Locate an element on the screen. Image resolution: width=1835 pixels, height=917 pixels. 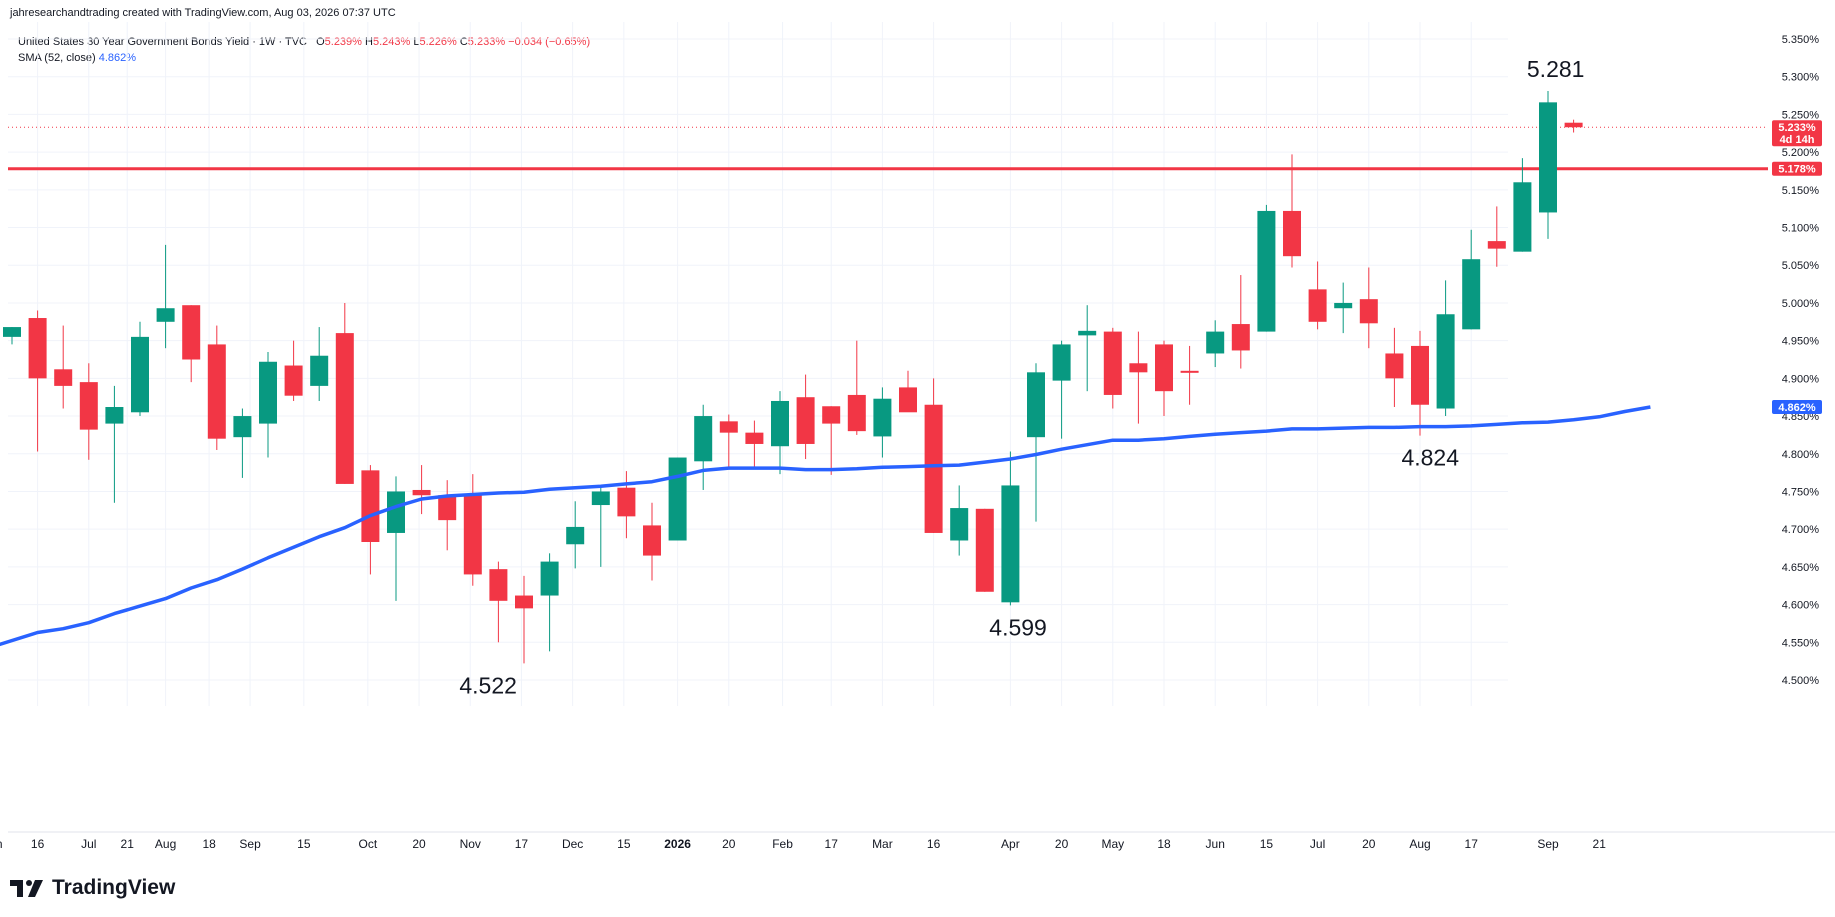
y-tick-label: 5.050% is located at coordinates (1801, 266).